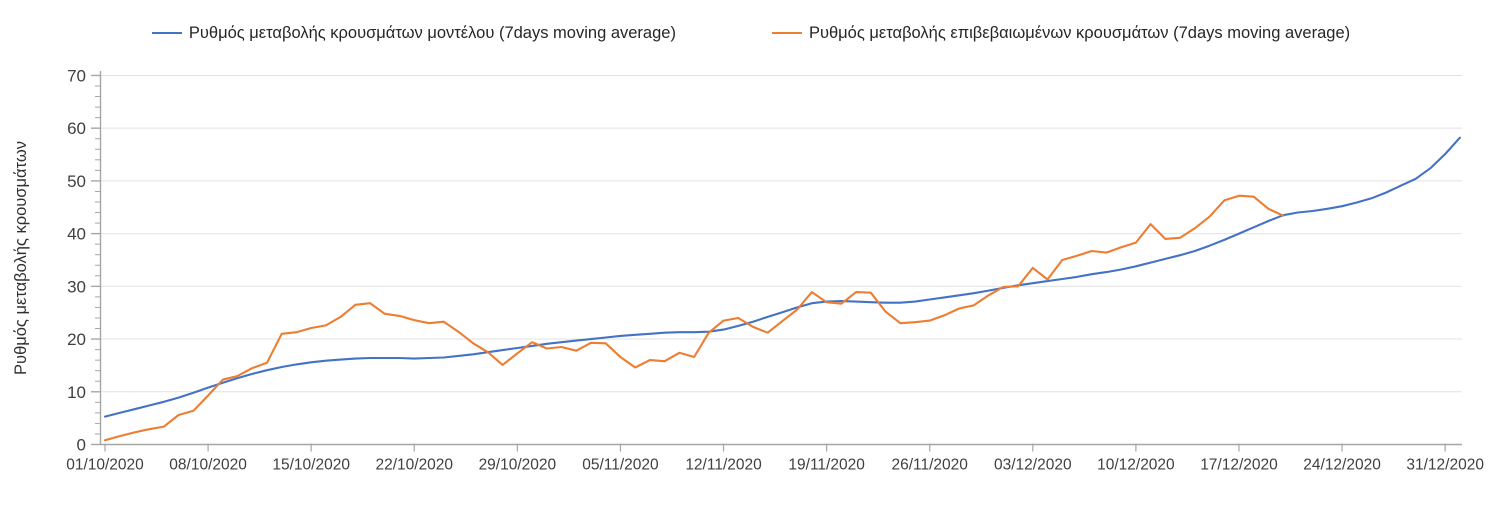 This screenshot has width=1502, height=531. What do you see at coordinates (81, 445) in the screenshot?
I see `y-tick-label: 0` at bounding box center [81, 445].